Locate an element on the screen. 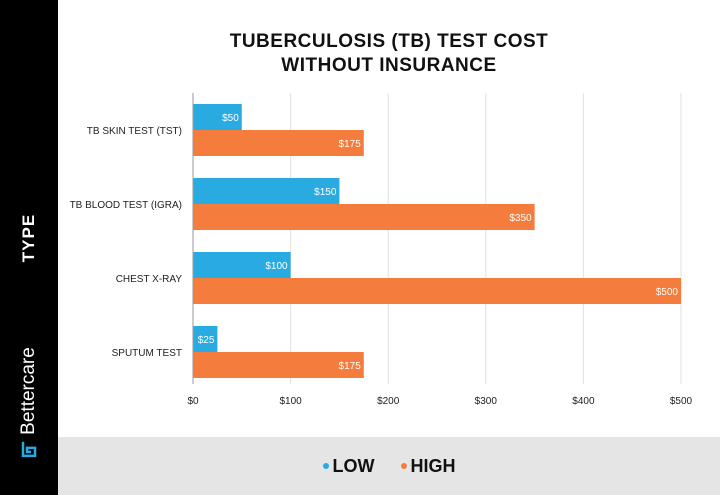 This screenshot has width=720, height=495. chart-title-line-1: TUBERCULOSIS (TB) TEST COST is located at coordinates (389, 41).